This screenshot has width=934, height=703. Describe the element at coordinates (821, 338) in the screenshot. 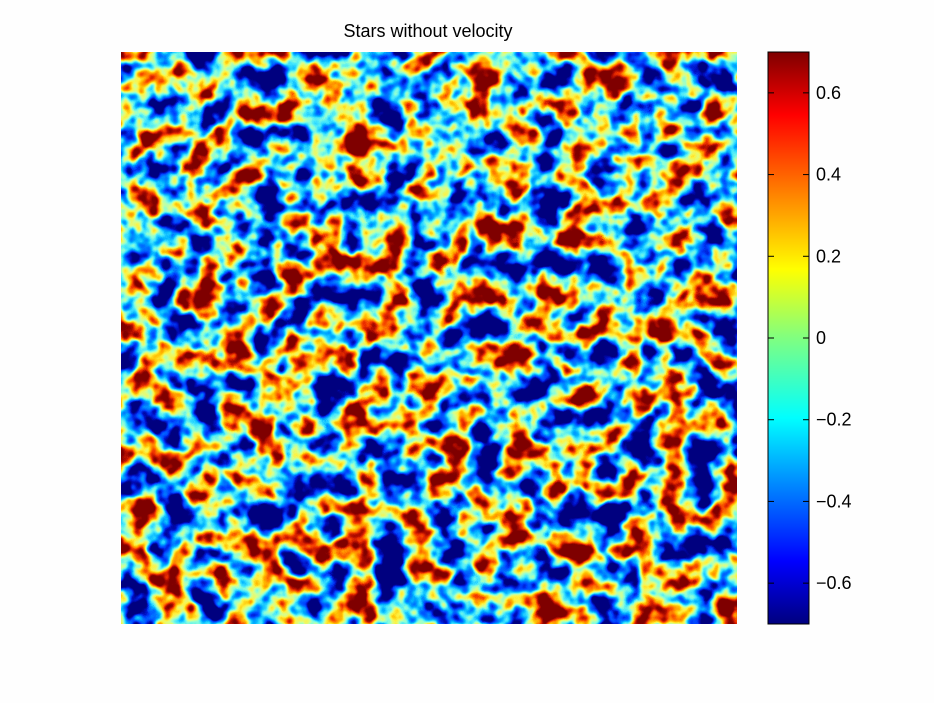

I see `colorbar-tick-label: 0` at that location.